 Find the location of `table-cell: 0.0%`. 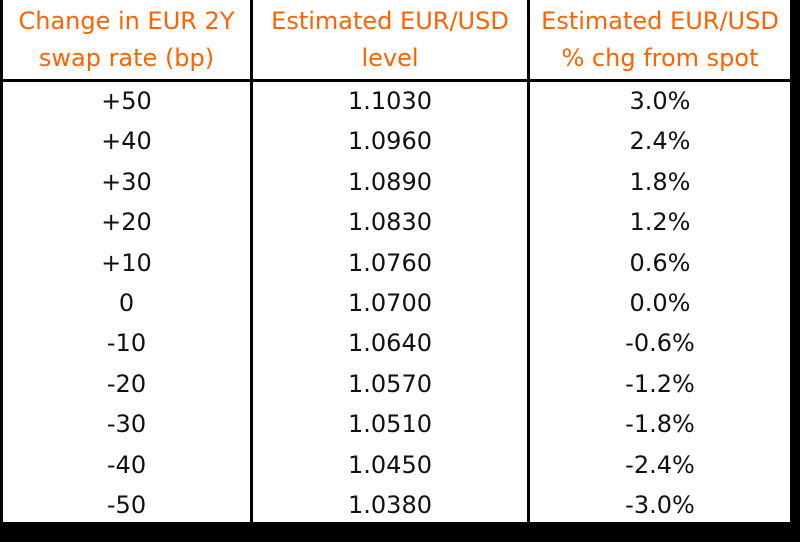

table-cell: 0.0% is located at coordinates (660, 303).